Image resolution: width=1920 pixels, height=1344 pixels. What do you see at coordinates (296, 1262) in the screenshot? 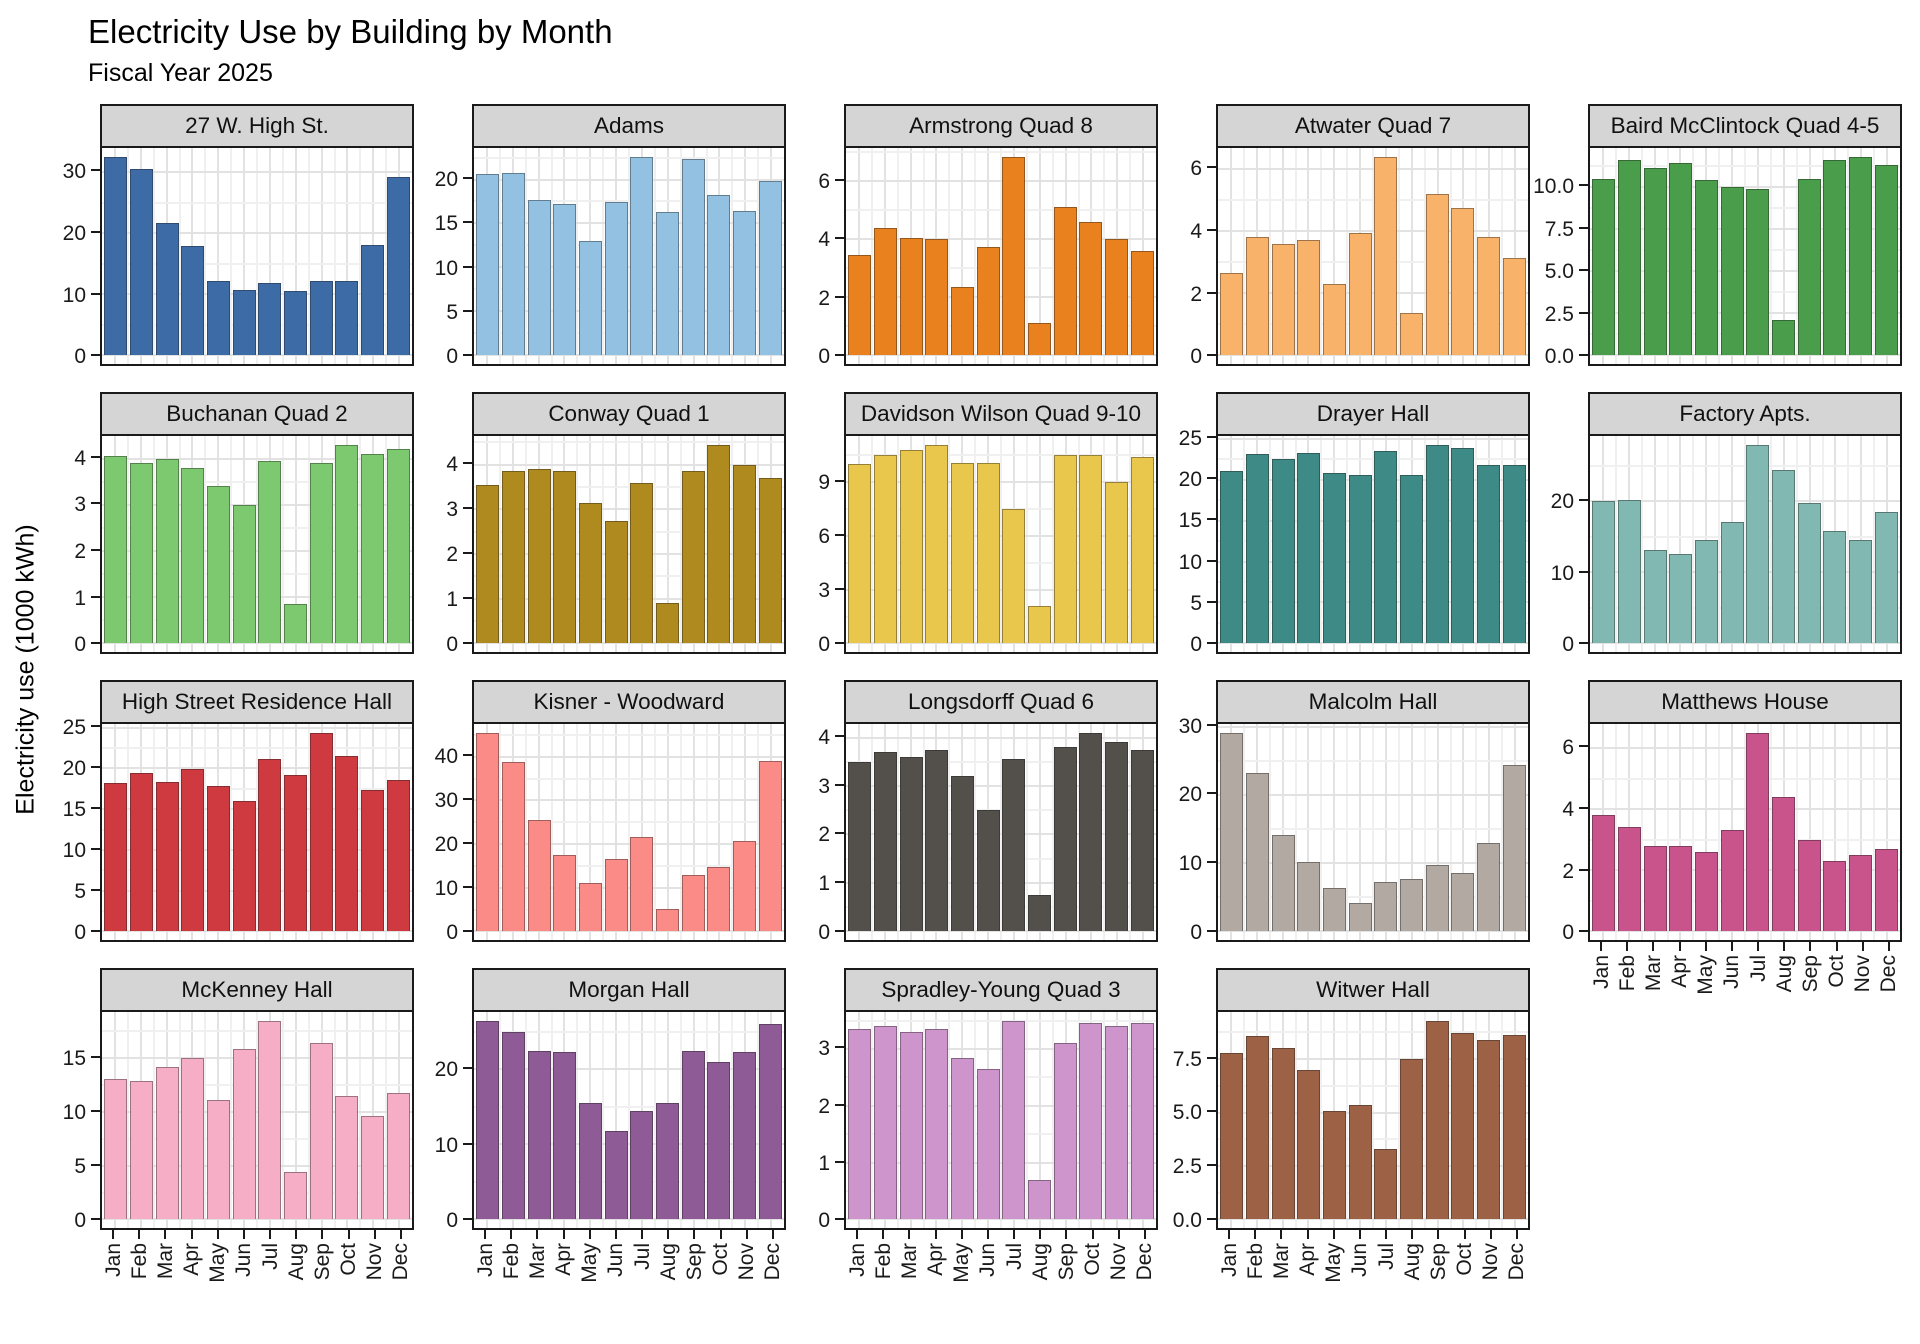
I see `x-tick-label: Aug` at bounding box center [296, 1262].